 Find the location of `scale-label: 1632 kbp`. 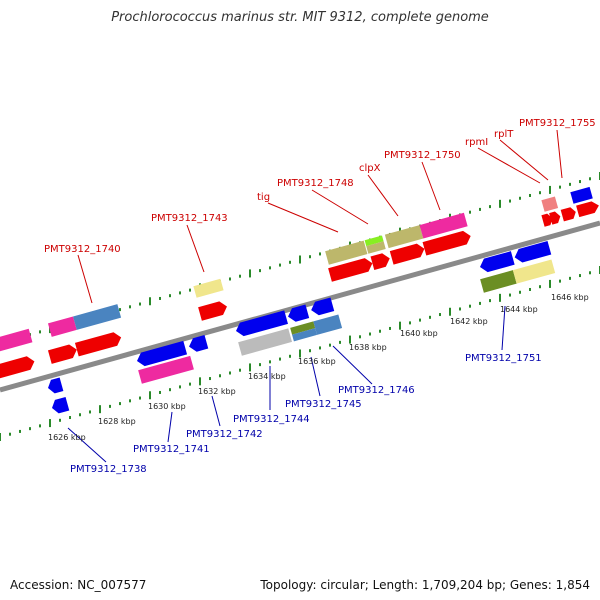

scale-label: 1632 kbp is located at coordinates (217, 391).